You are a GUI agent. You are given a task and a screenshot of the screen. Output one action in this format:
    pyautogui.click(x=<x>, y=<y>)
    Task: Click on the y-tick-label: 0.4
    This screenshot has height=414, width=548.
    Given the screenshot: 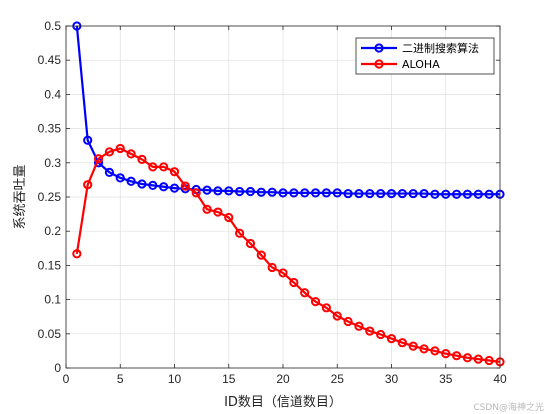 What is the action you would take?
    pyautogui.click(x=52, y=94)
    